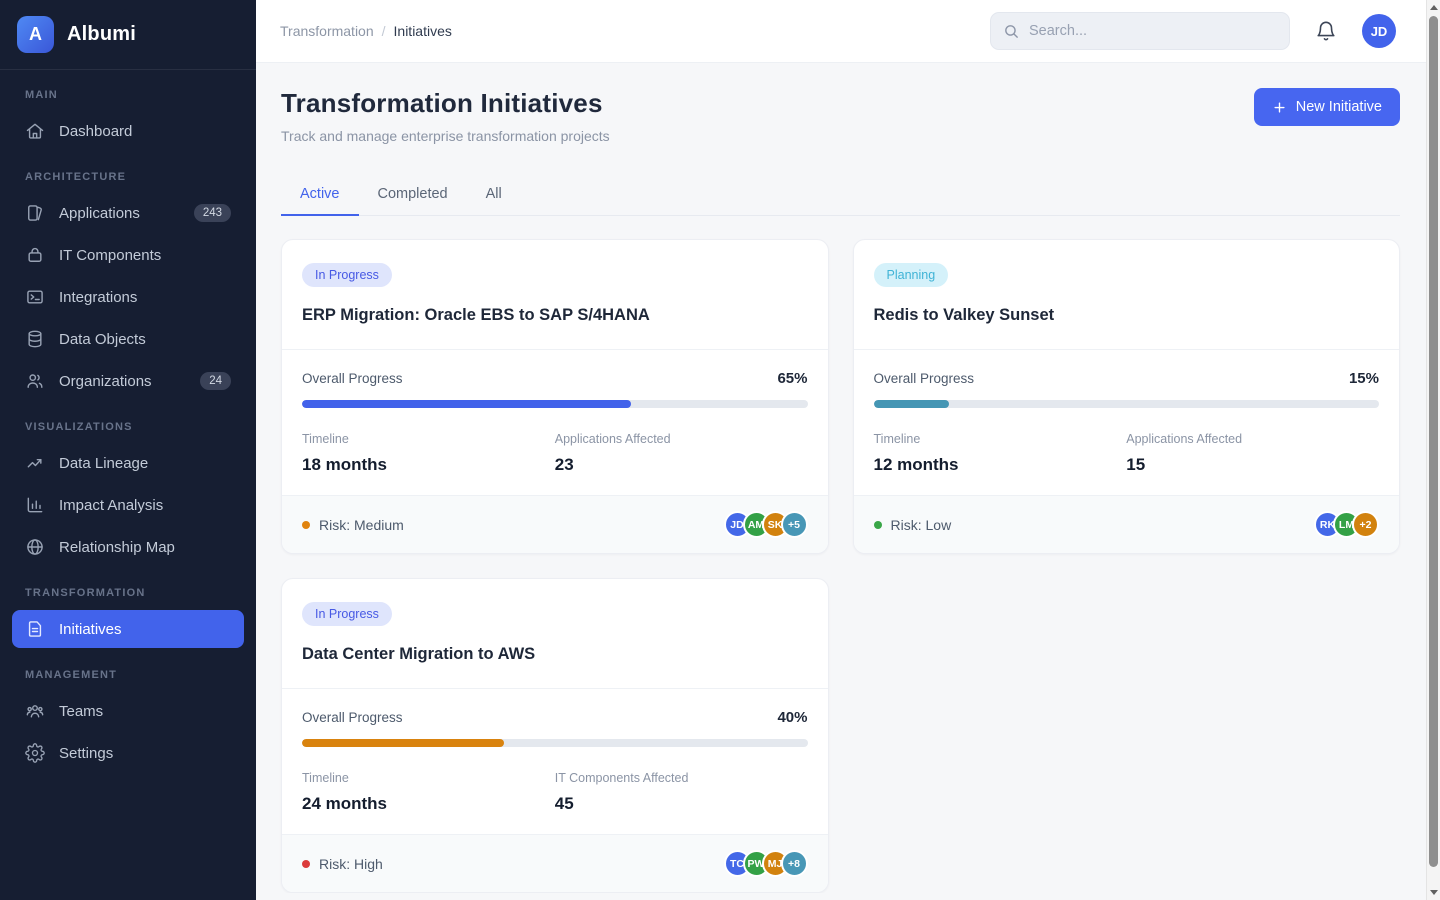 The height and width of the screenshot is (900, 1440). I want to click on avatar-overflow: +5, so click(794, 524).